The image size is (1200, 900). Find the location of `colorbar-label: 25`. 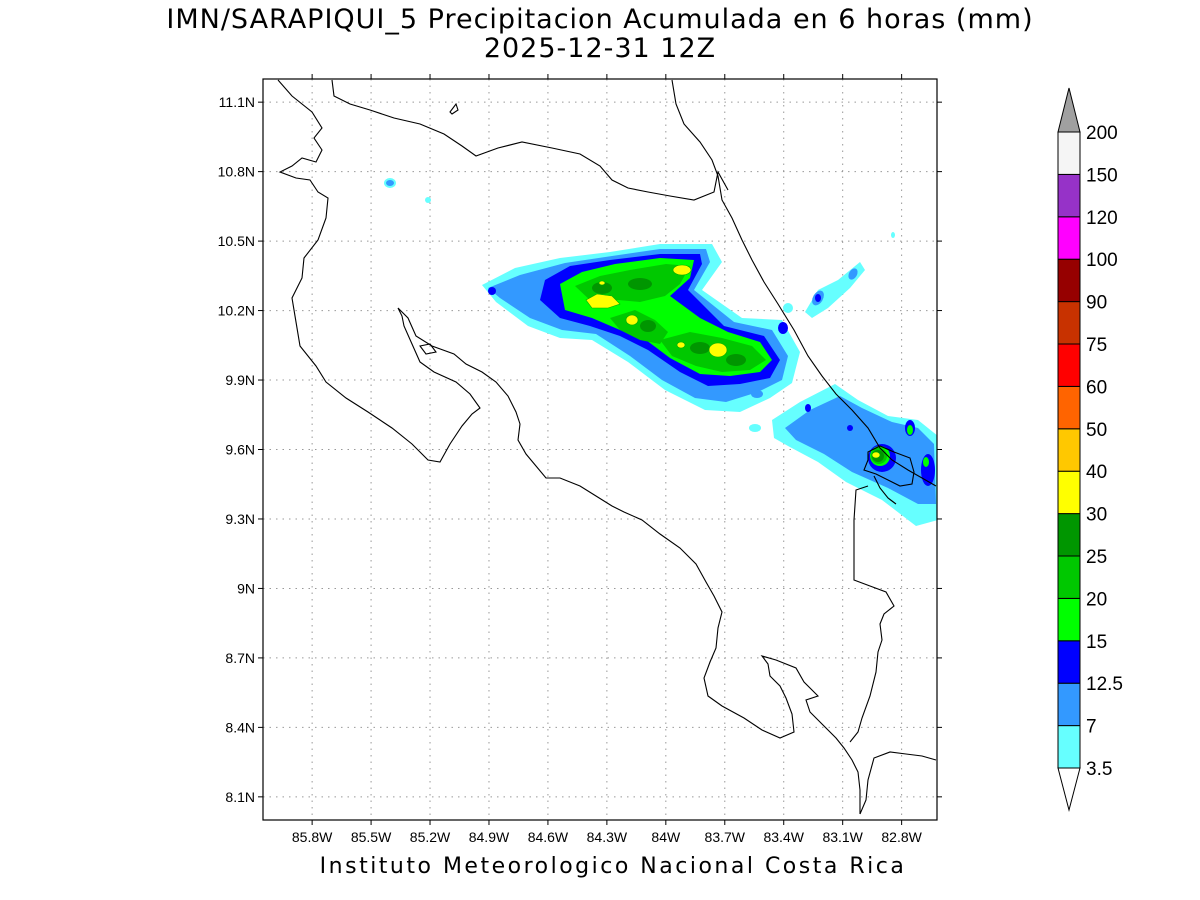

colorbar-label: 25 is located at coordinates (1096, 557).